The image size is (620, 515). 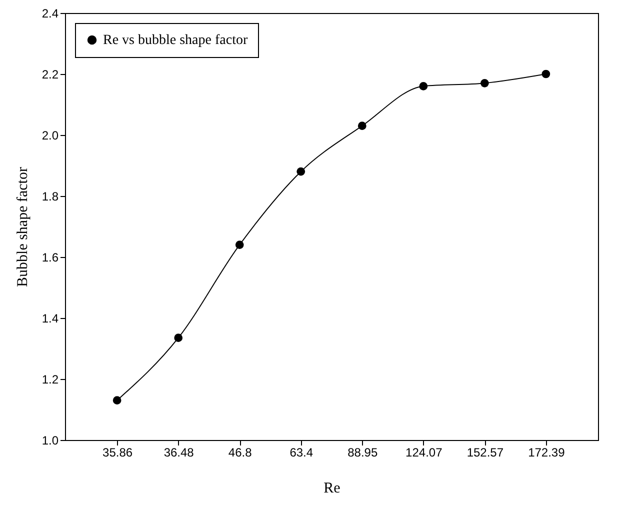 What do you see at coordinates (50, 257) in the screenshot?
I see `y-tick-label: 1.6` at bounding box center [50, 257].